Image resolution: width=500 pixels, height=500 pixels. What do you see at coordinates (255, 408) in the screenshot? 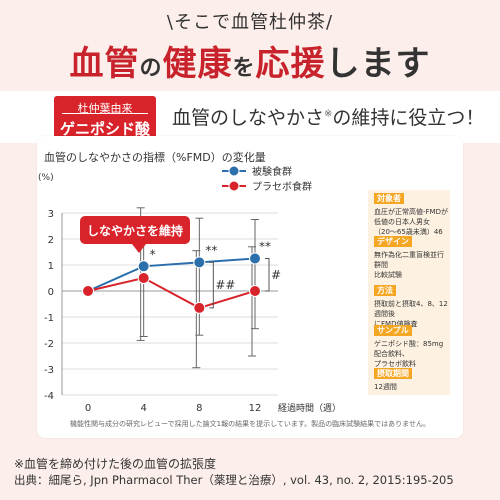
I see `x-tick-label: 12` at bounding box center [255, 408].